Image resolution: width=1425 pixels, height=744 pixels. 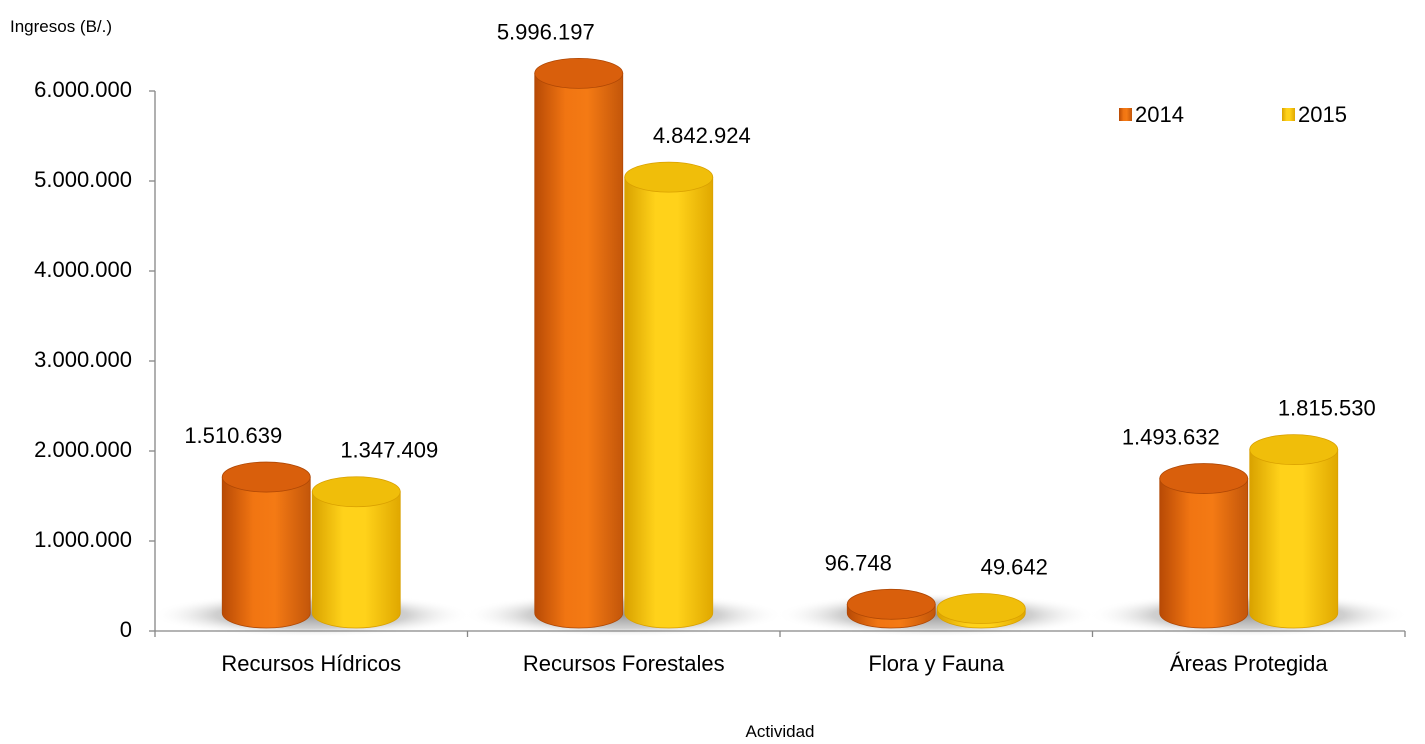 I want to click on legend-swatch-2015, so click(x=1288, y=114).